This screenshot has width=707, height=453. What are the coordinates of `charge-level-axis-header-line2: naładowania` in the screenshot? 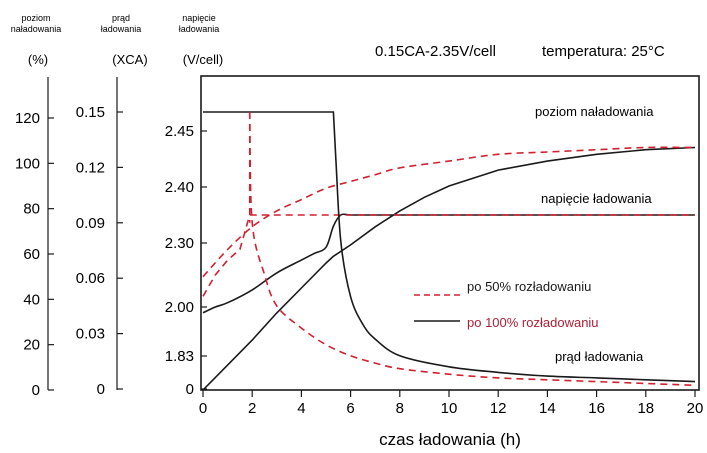 It's located at (36, 29).